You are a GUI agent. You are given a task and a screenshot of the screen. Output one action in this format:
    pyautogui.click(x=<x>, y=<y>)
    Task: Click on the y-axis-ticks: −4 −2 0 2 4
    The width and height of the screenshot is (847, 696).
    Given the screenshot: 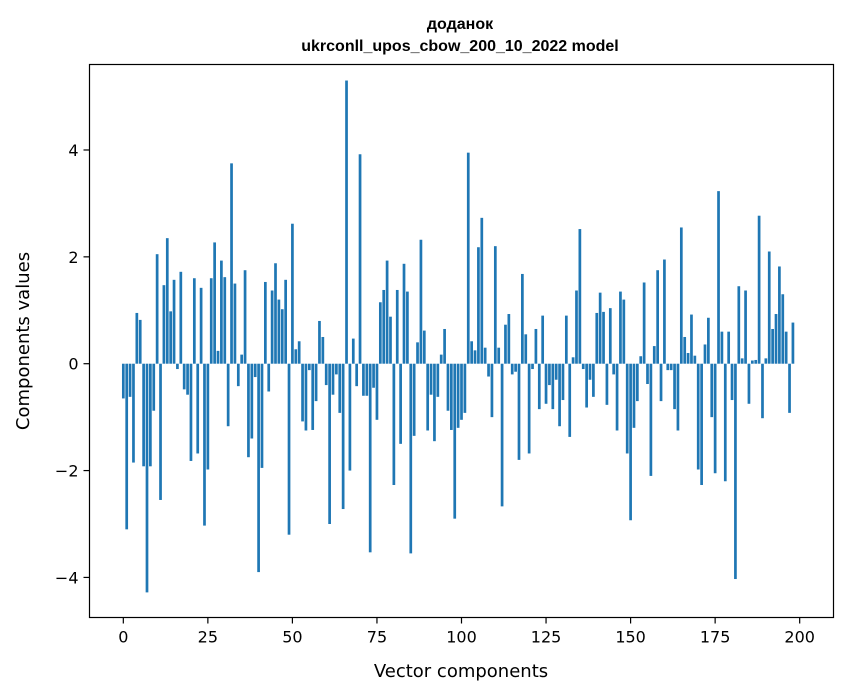 What is the action you would take?
    pyautogui.click(x=72, y=364)
    